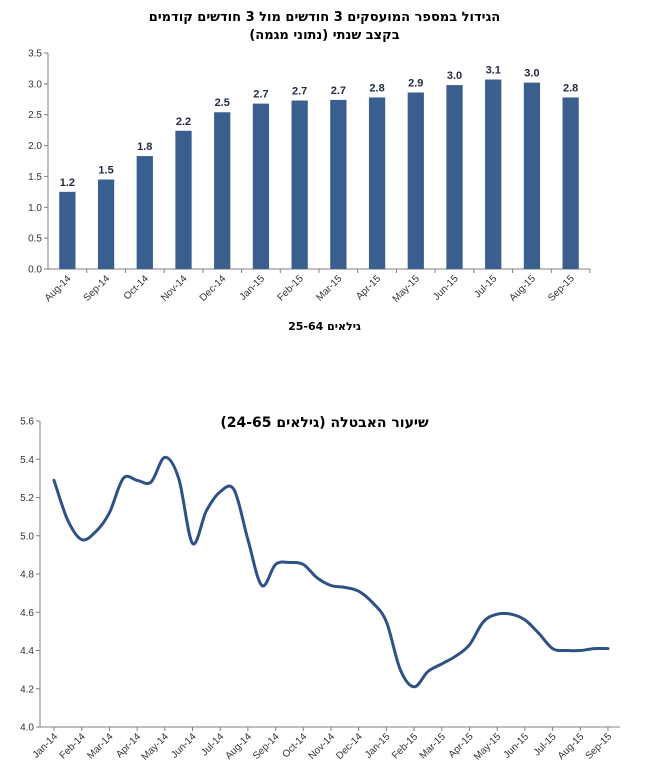 The image size is (649, 776). What do you see at coordinates (105, 171) in the screenshot?
I see `chart1-data-label: 1.5` at bounding box center [105, 171].